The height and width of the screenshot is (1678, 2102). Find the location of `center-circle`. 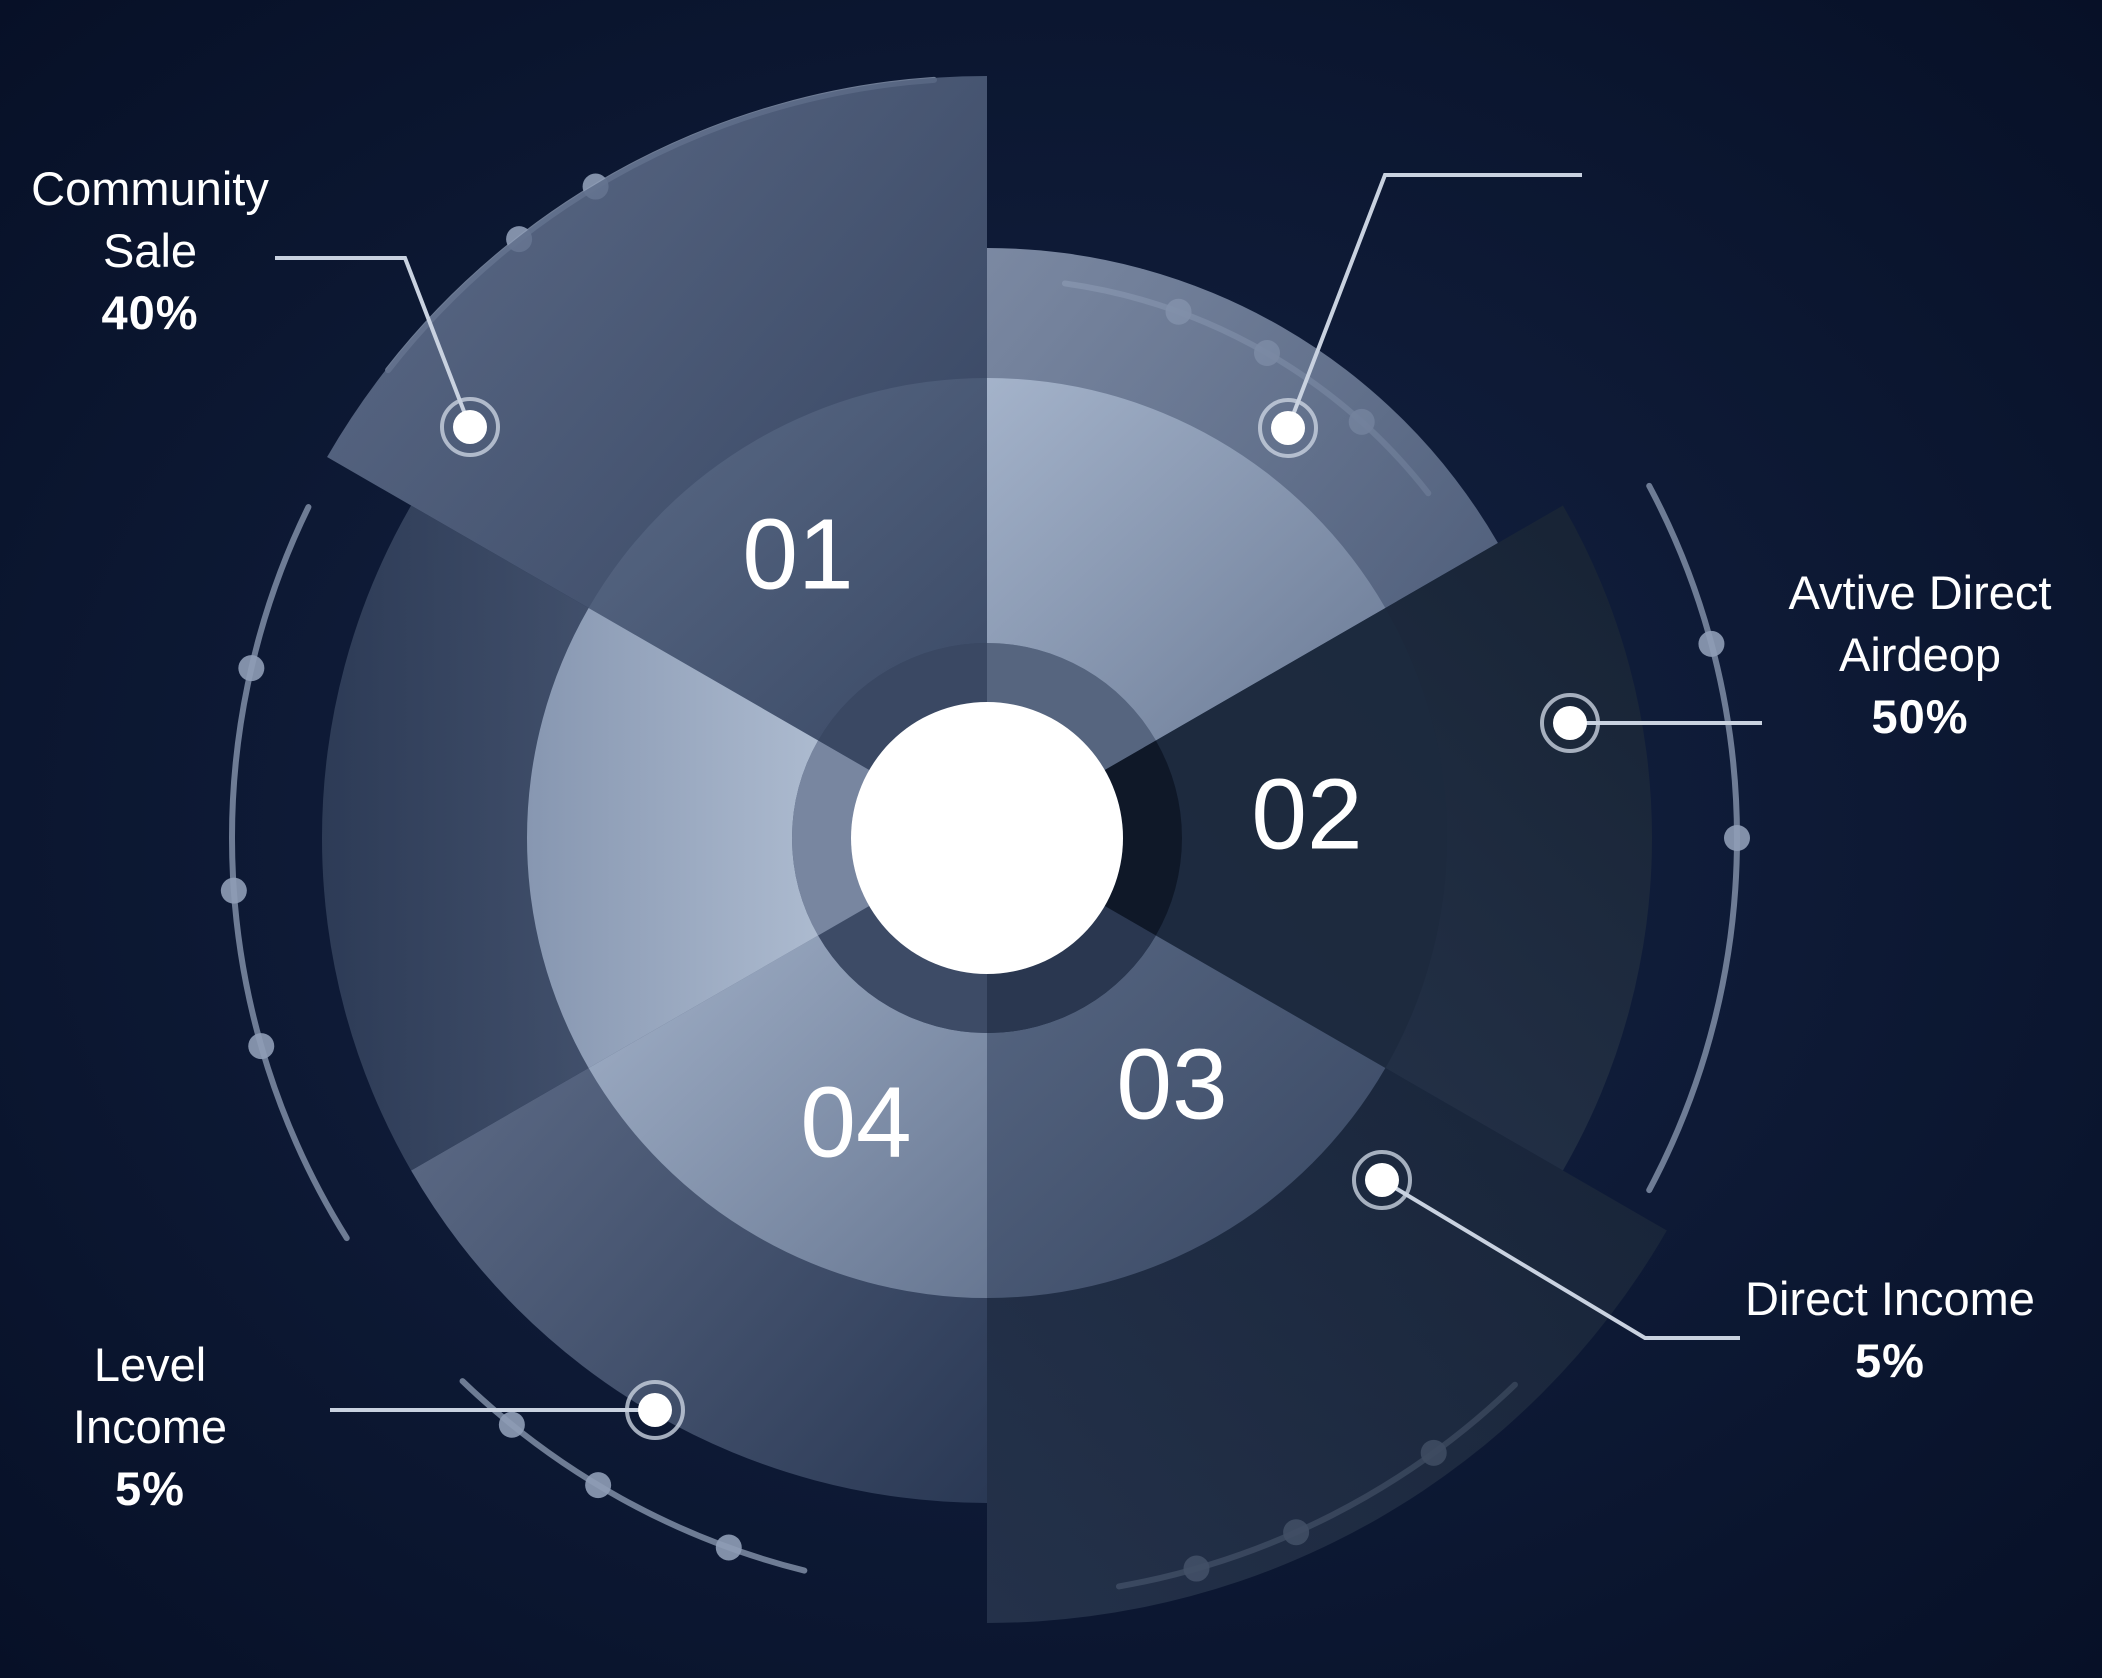

center-circle is located at coordinates (987, 838).